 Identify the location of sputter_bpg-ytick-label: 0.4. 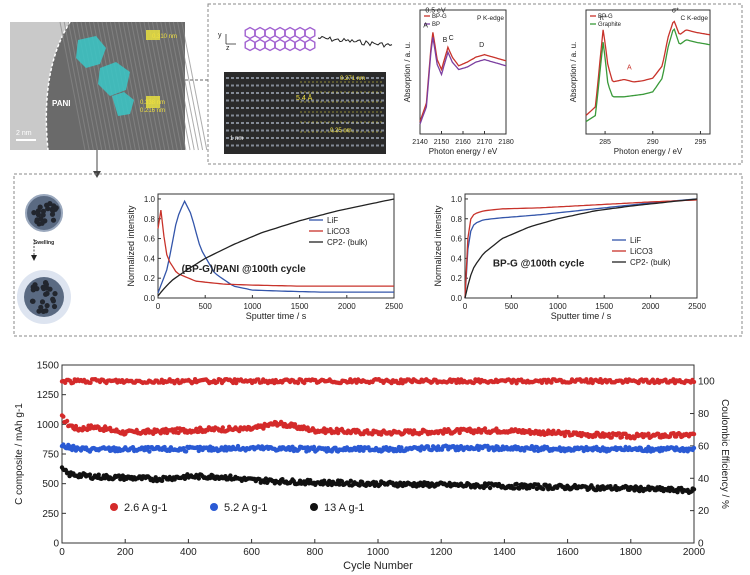
(457, 258).